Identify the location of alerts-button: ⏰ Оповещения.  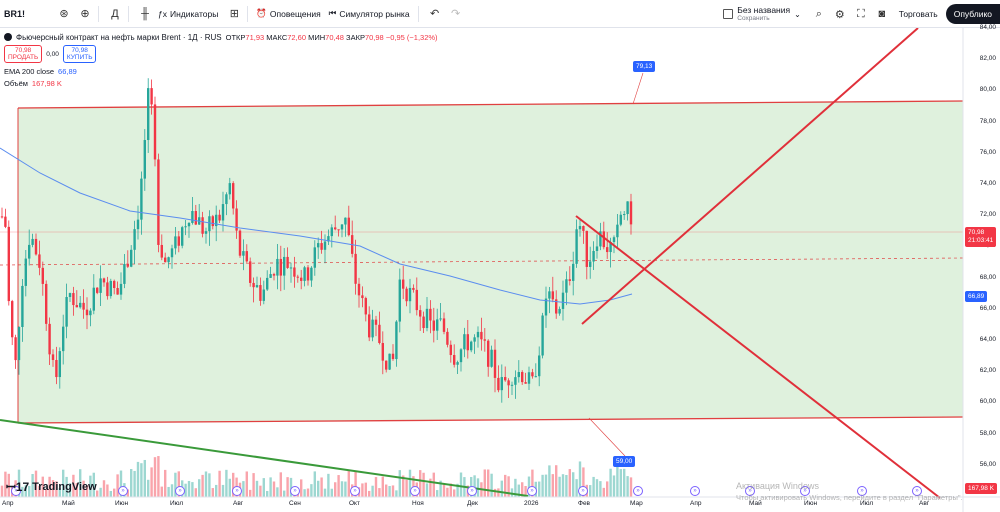
(288, 13).